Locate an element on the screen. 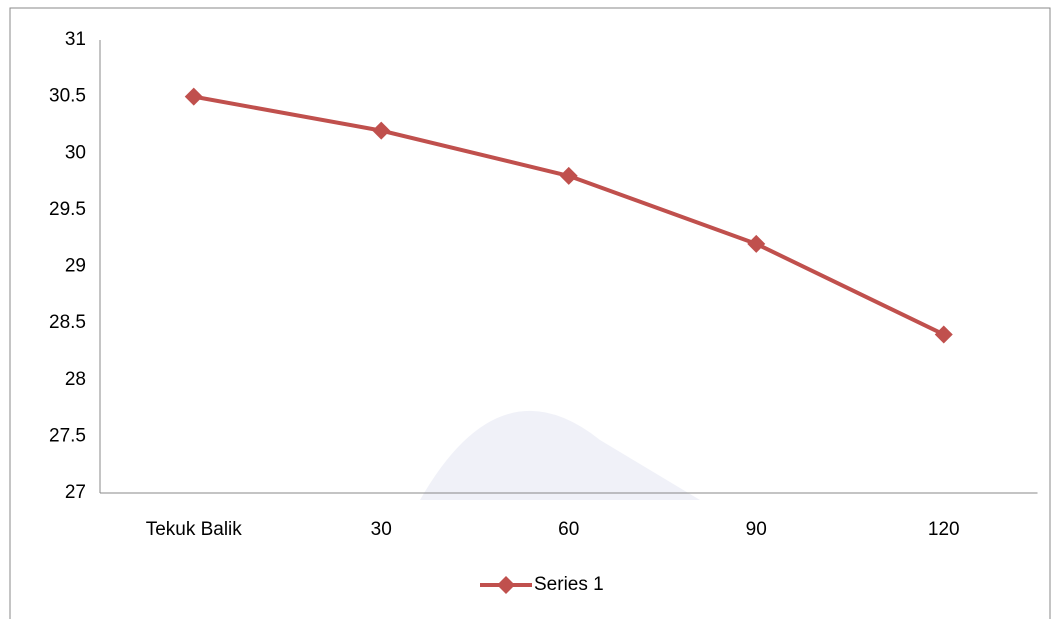 The width and height of the screenshot is (1057, 619). y-tick-label: 29 is located at coordinates (75, 266).